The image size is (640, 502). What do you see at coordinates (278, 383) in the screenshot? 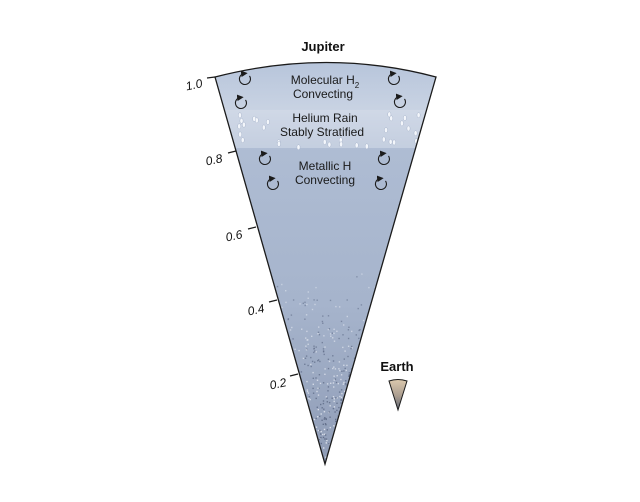
I see `tick-label-0-2: 0.2` at bounding box center [278, 383].